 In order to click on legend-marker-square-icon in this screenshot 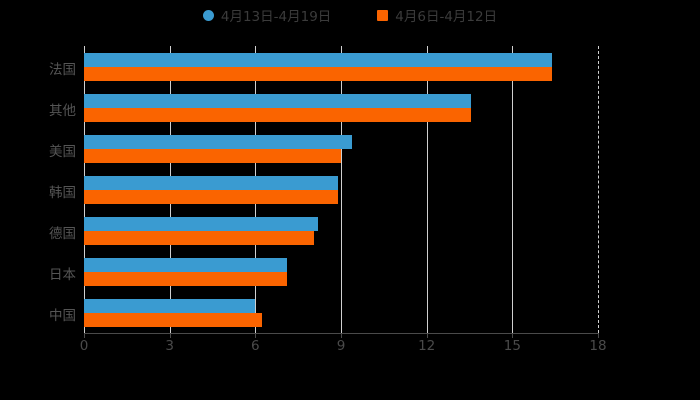, I will do `click(383, 15)`.